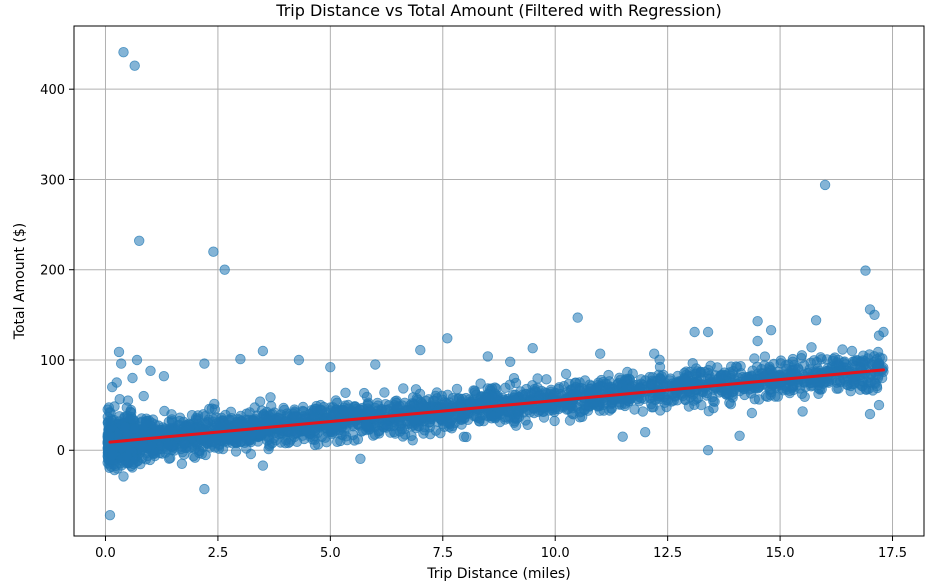 This screenshot has width=940, height=585. What do you see at coordinates (61, 451) in the screenshot?
I see `y-tick-label: 0` at bounding box center [61, 451].